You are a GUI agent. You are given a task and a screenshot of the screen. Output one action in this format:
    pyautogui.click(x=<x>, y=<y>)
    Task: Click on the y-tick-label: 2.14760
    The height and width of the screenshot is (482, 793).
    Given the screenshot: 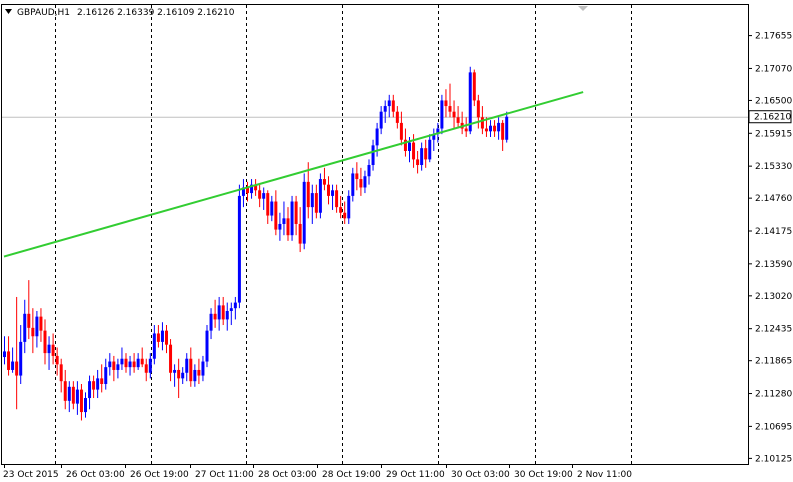 What is the action you would take?
    pyautogui.click(x=773, y=199)
    